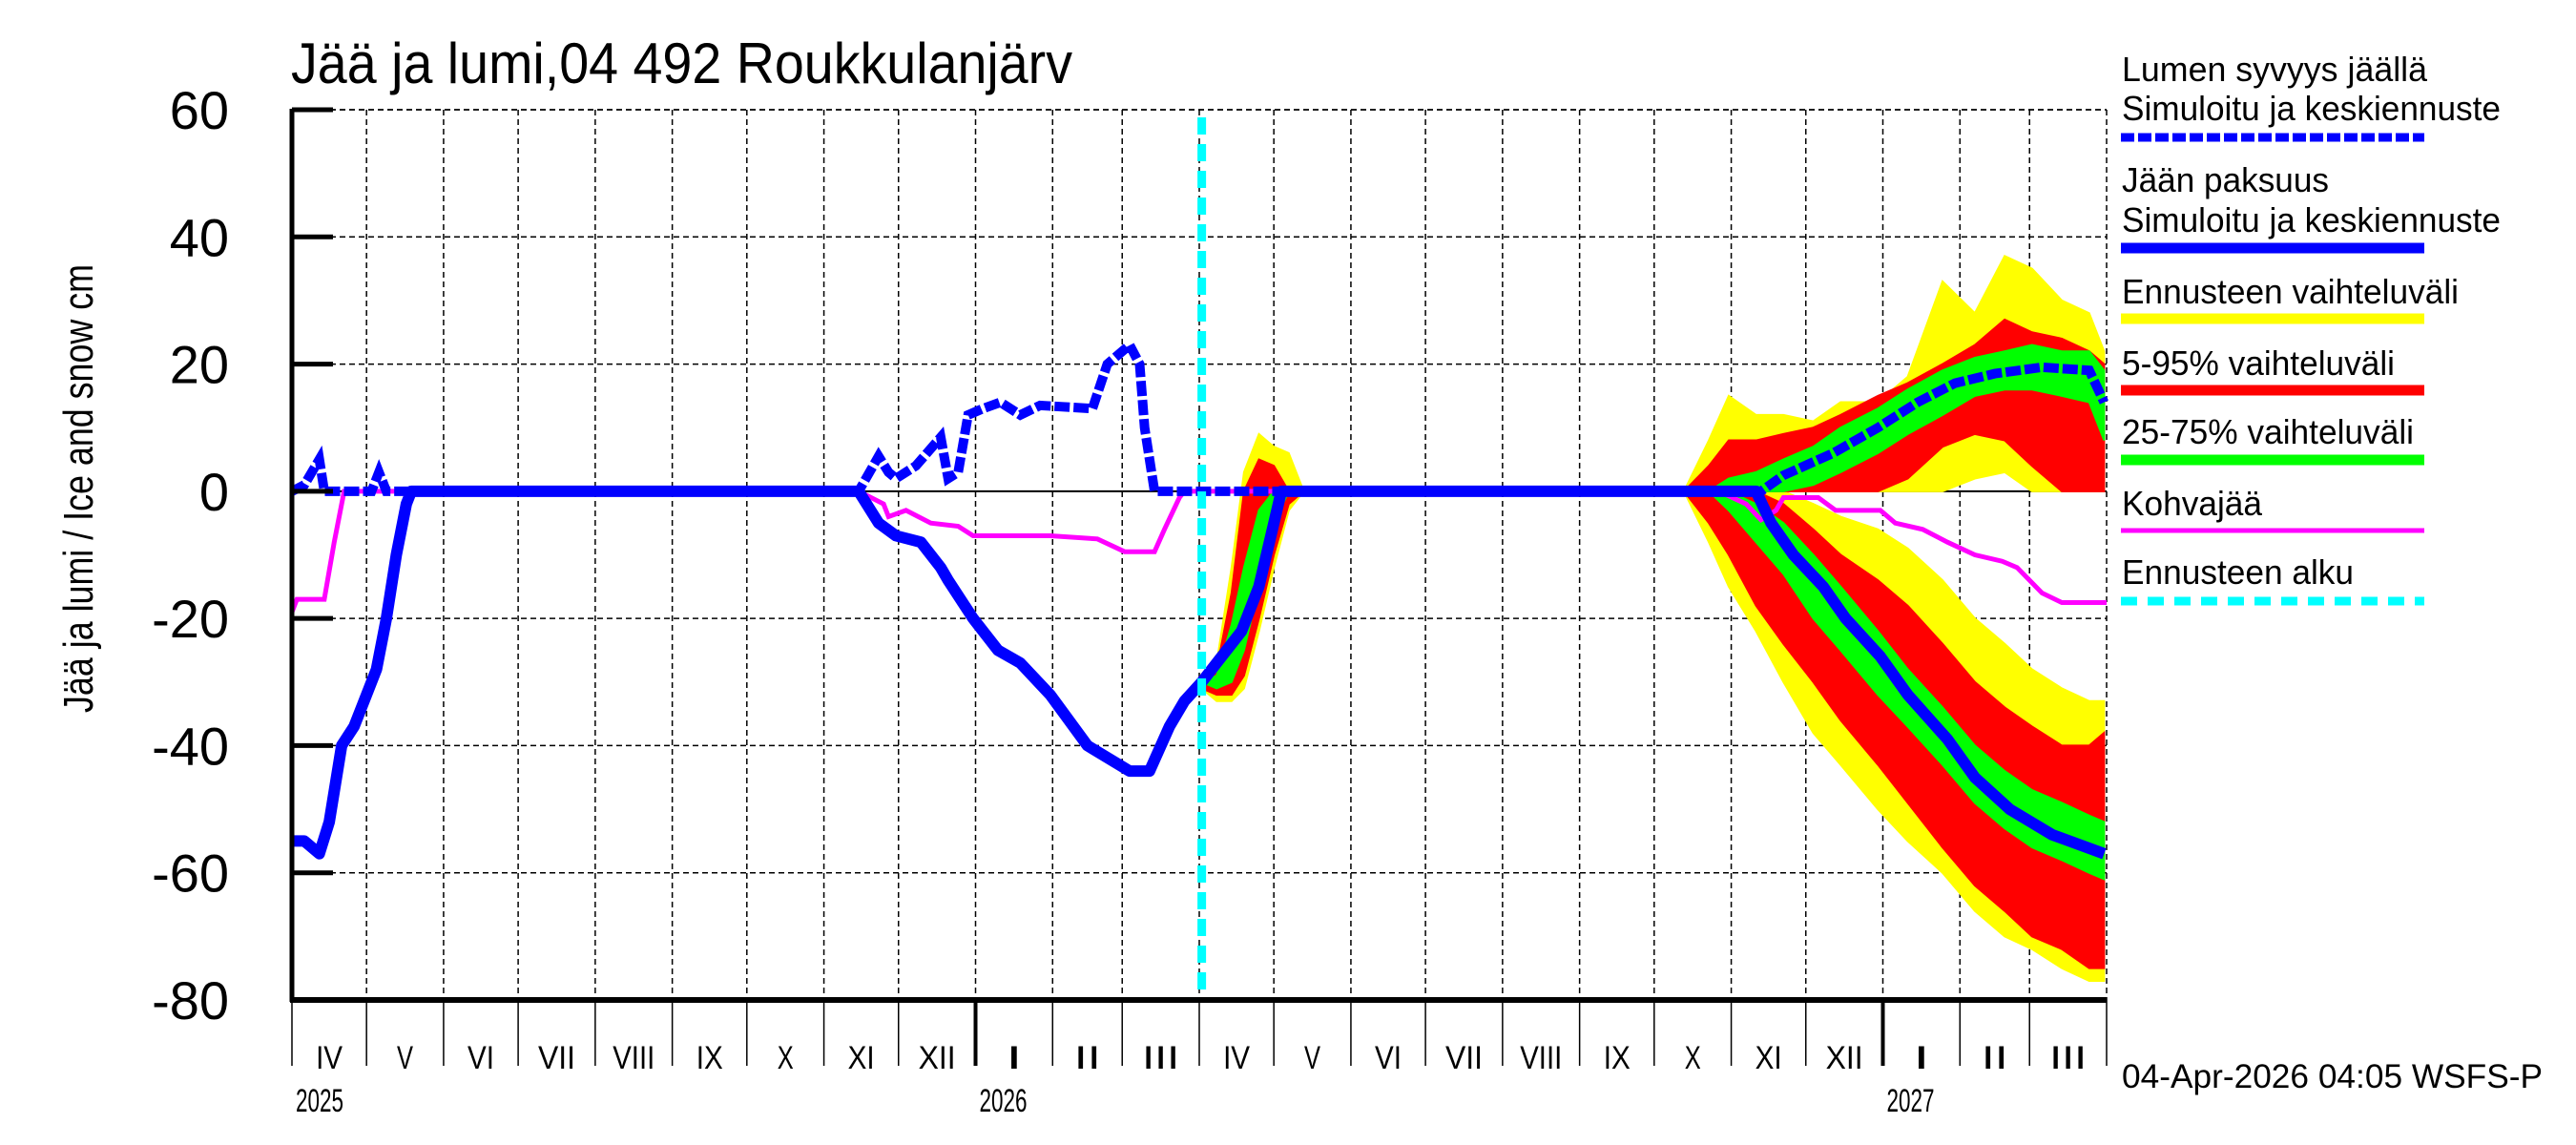  What do you see at coordinates (2272, 508) in the screenshot?
I see `legend-item-slush-ice: Kohvajää` at bounding box center [2272, 508].